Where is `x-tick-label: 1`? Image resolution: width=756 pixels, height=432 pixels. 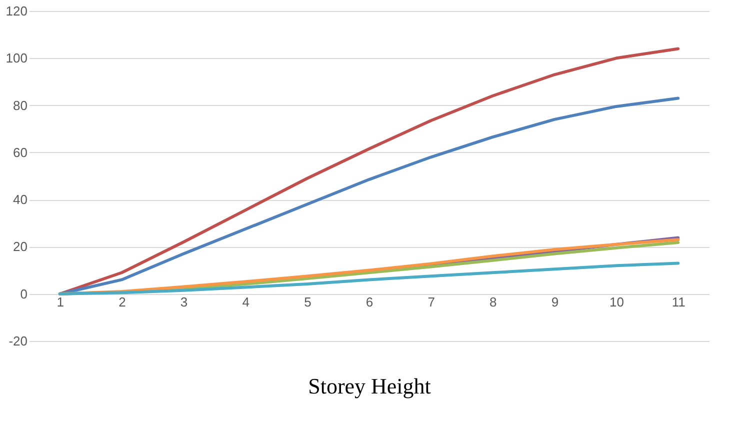
x-tick-label: 1 is located at coordinates (60, 302).